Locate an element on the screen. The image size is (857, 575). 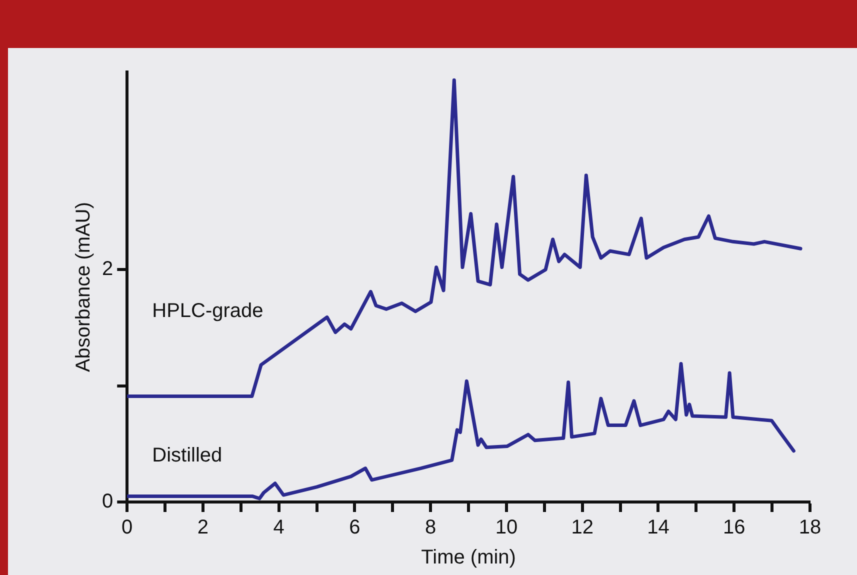
series-label: HPLC-grade is located at coordinates (208, 311).